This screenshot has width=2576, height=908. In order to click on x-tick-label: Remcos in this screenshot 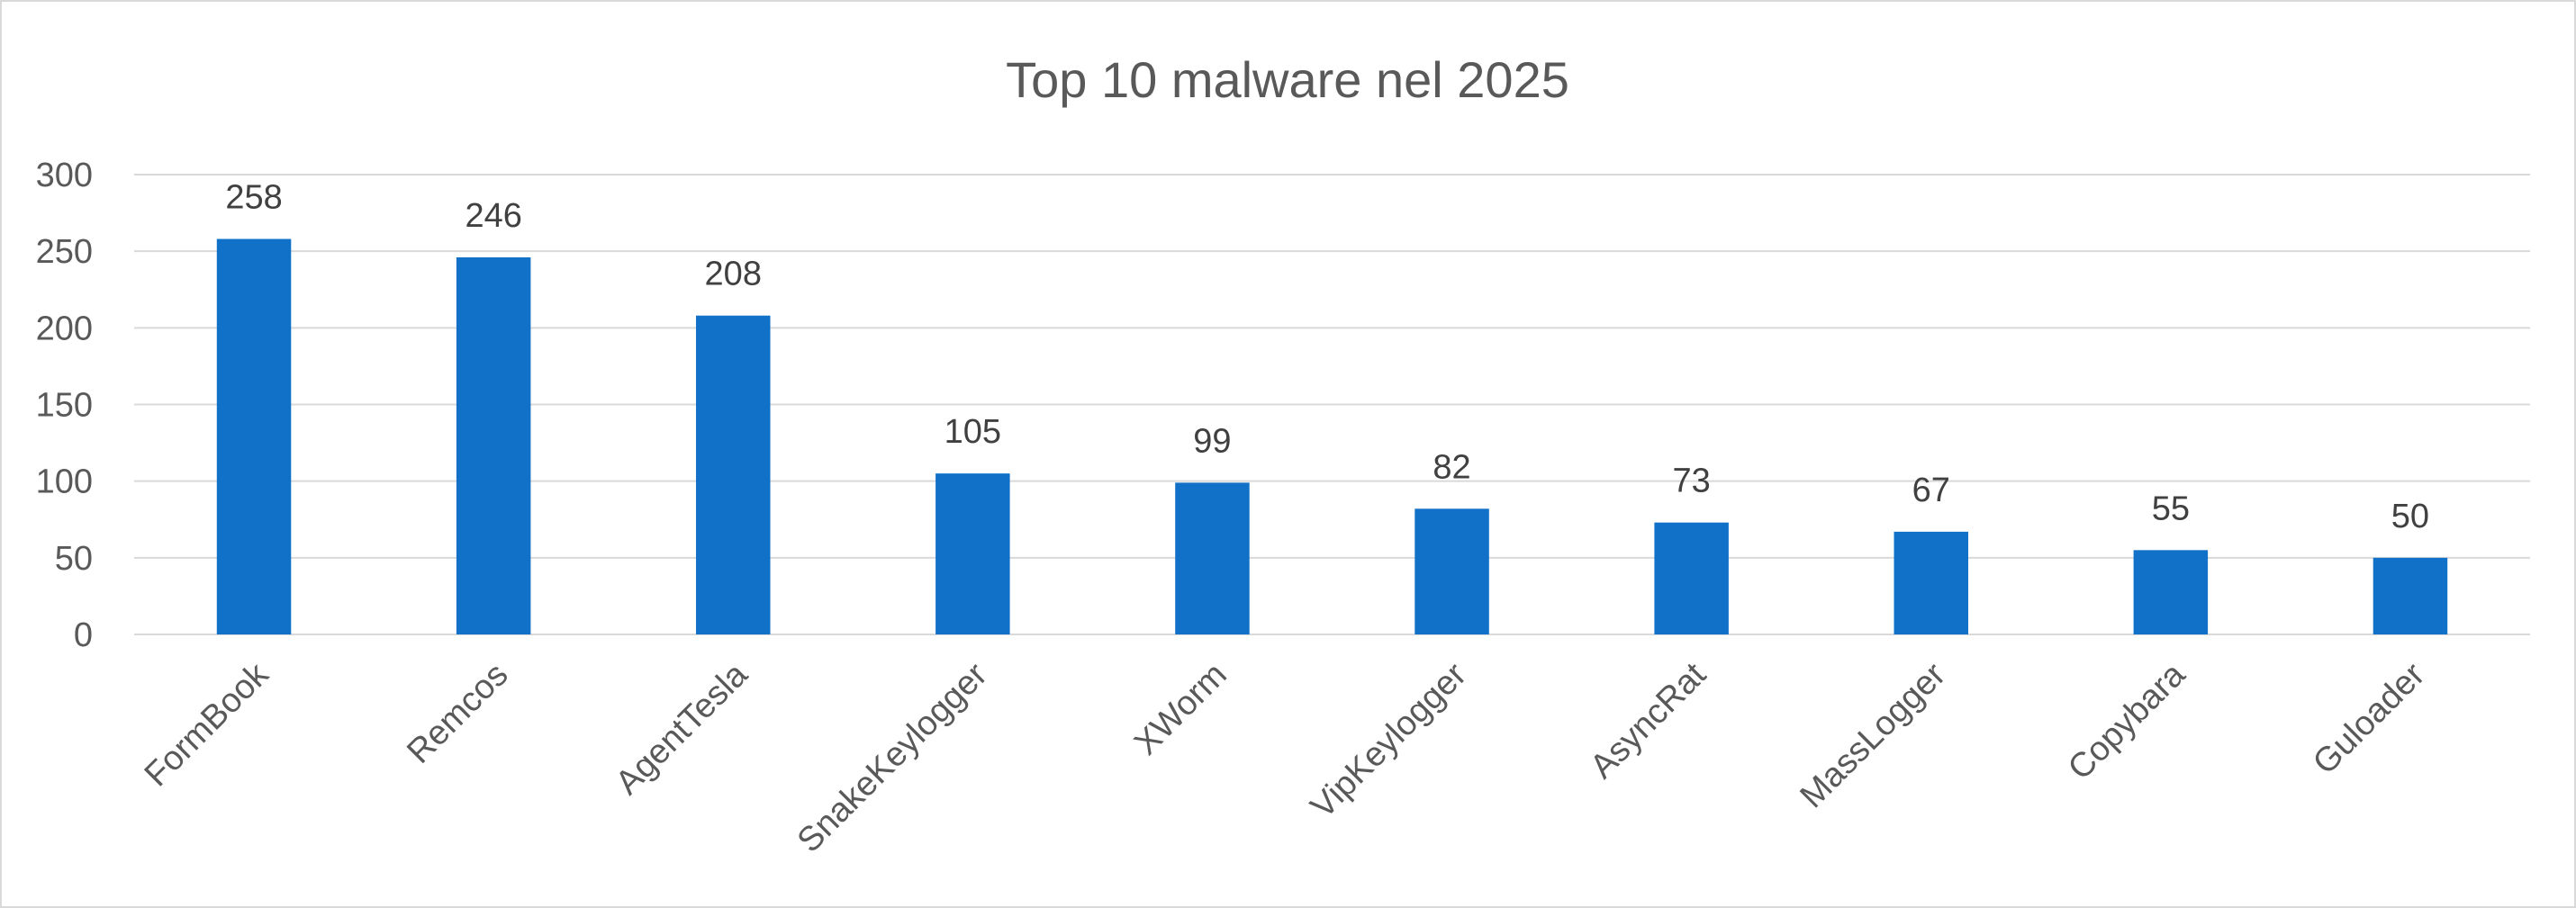, I will do `click(457, 713)`.